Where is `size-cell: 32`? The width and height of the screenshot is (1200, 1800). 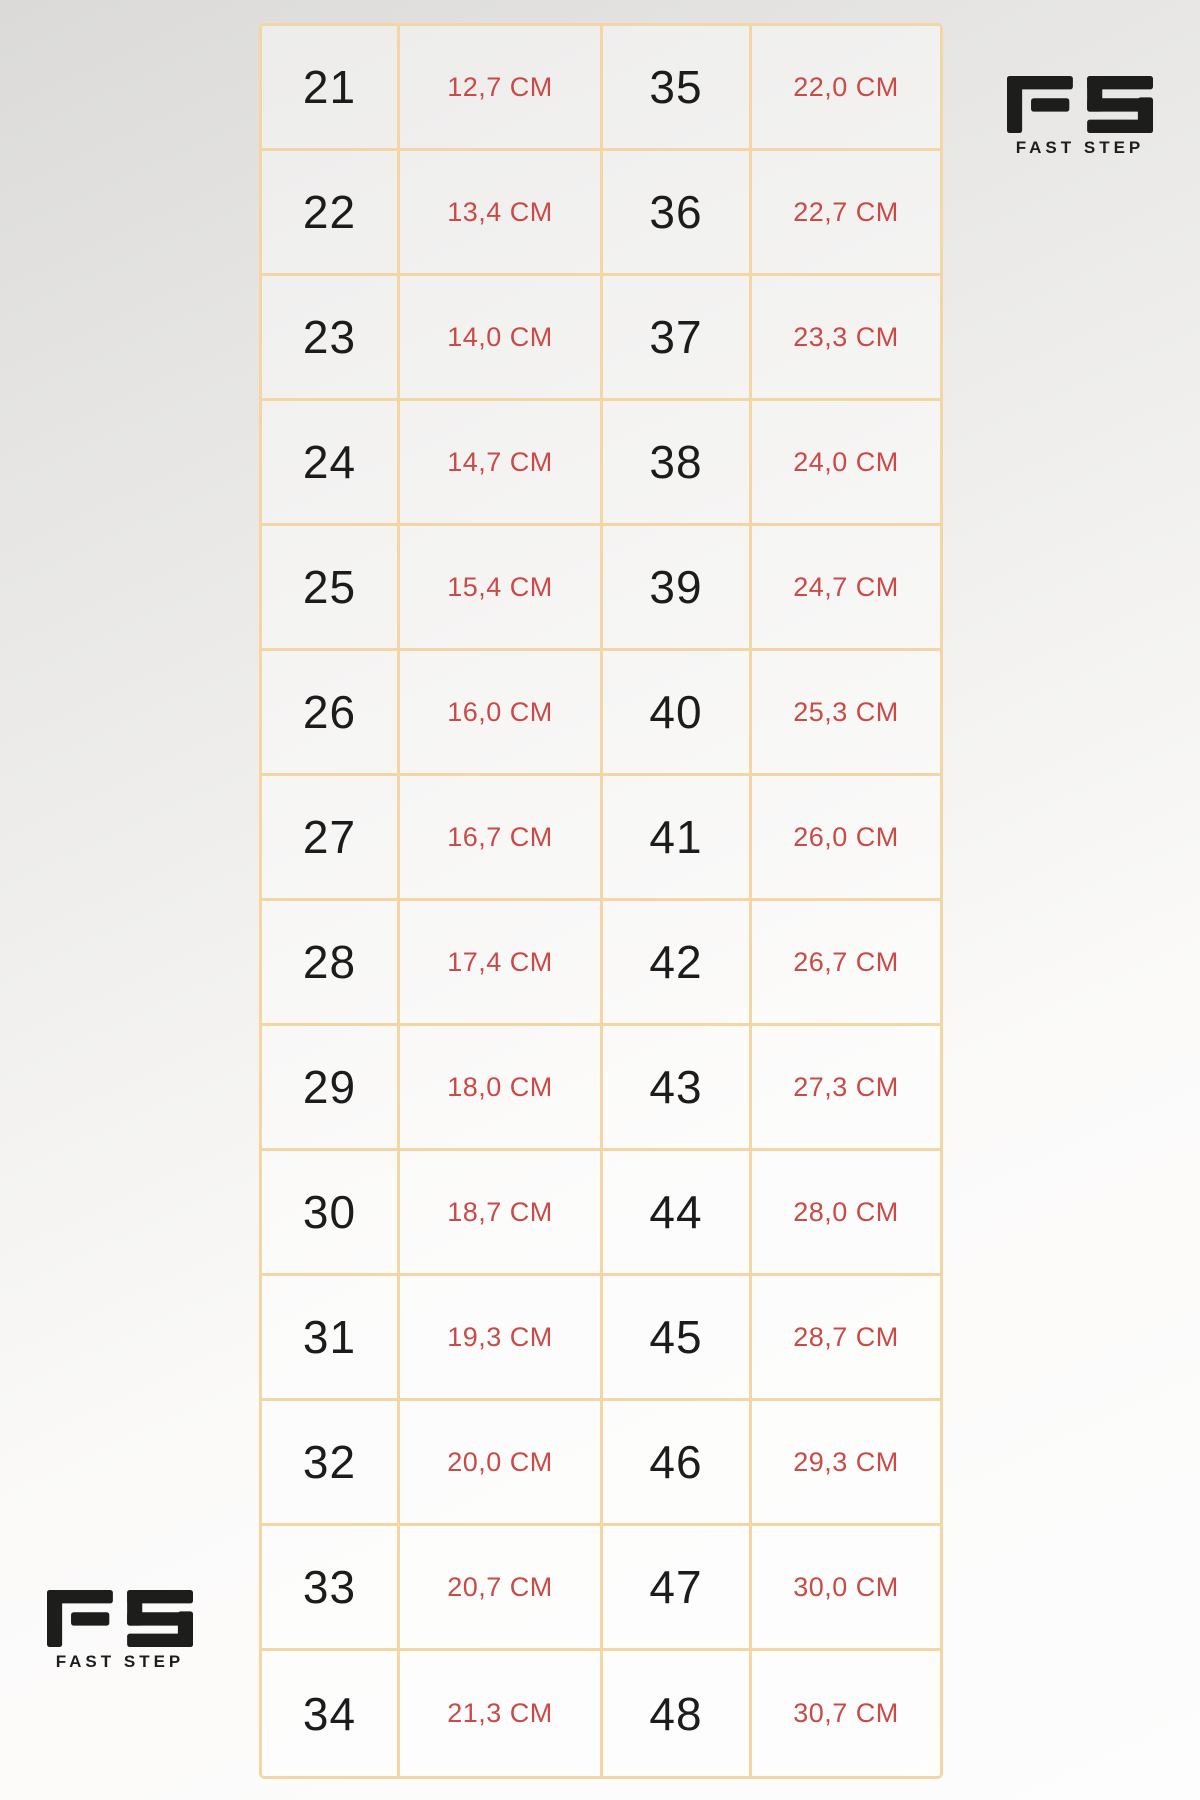 size-cell: 32 is located at coordinates (331, 1463).